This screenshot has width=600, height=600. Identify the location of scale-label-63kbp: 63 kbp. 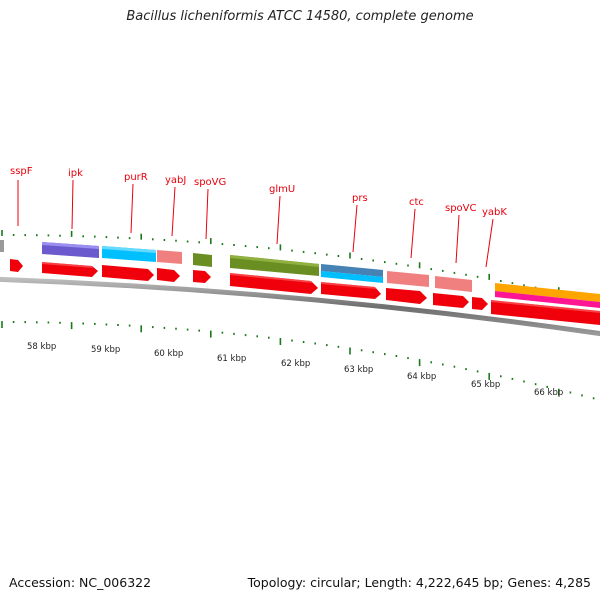
(358, 370).